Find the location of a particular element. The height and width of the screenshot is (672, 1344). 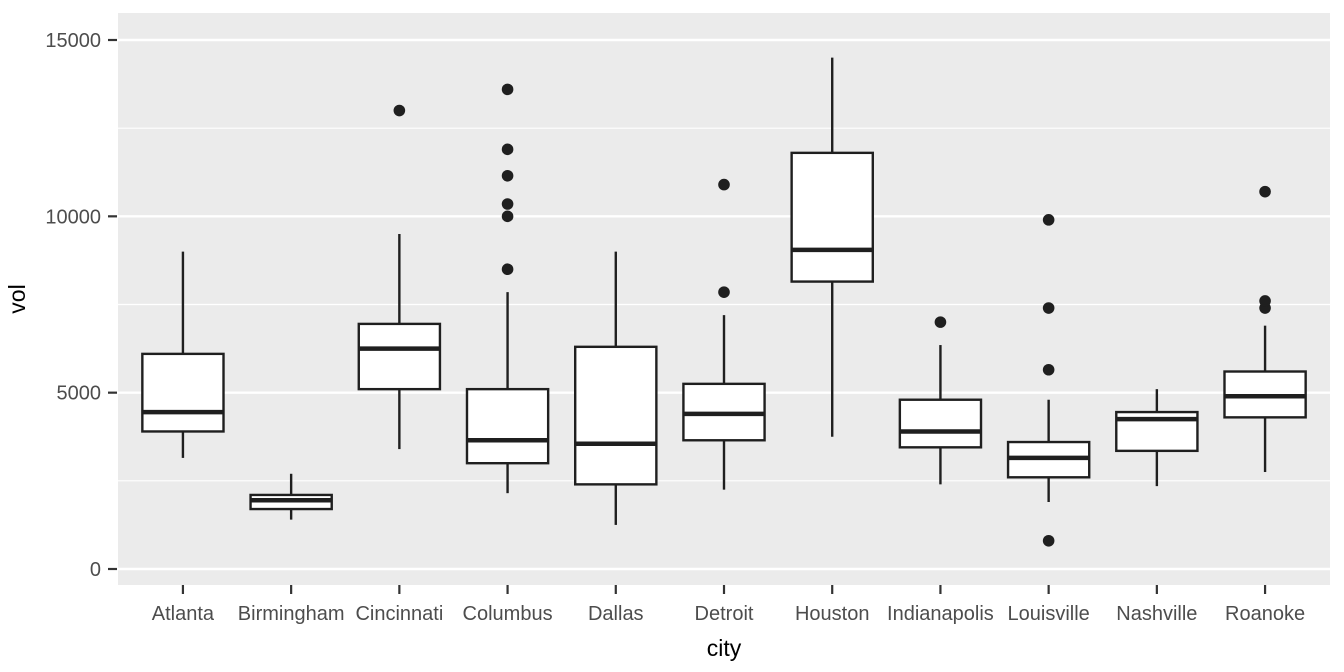

y-tick-label: 5000 is located at coordinates (79, 394).